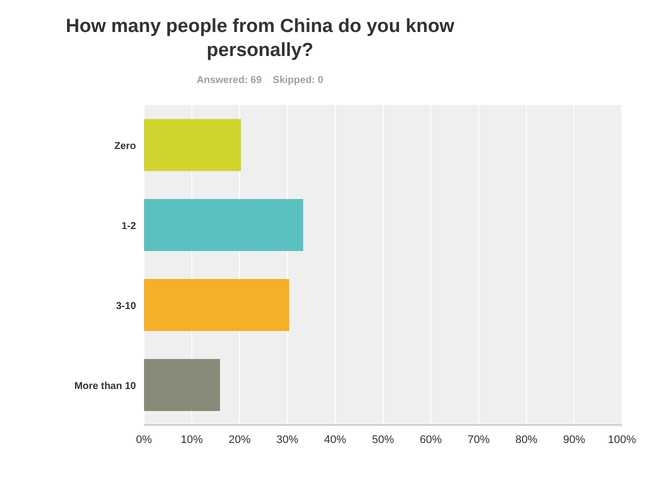 The height and width of the screenshot is (477, 651). I want to click on x-tick-label: 80%, so click(526, 440).